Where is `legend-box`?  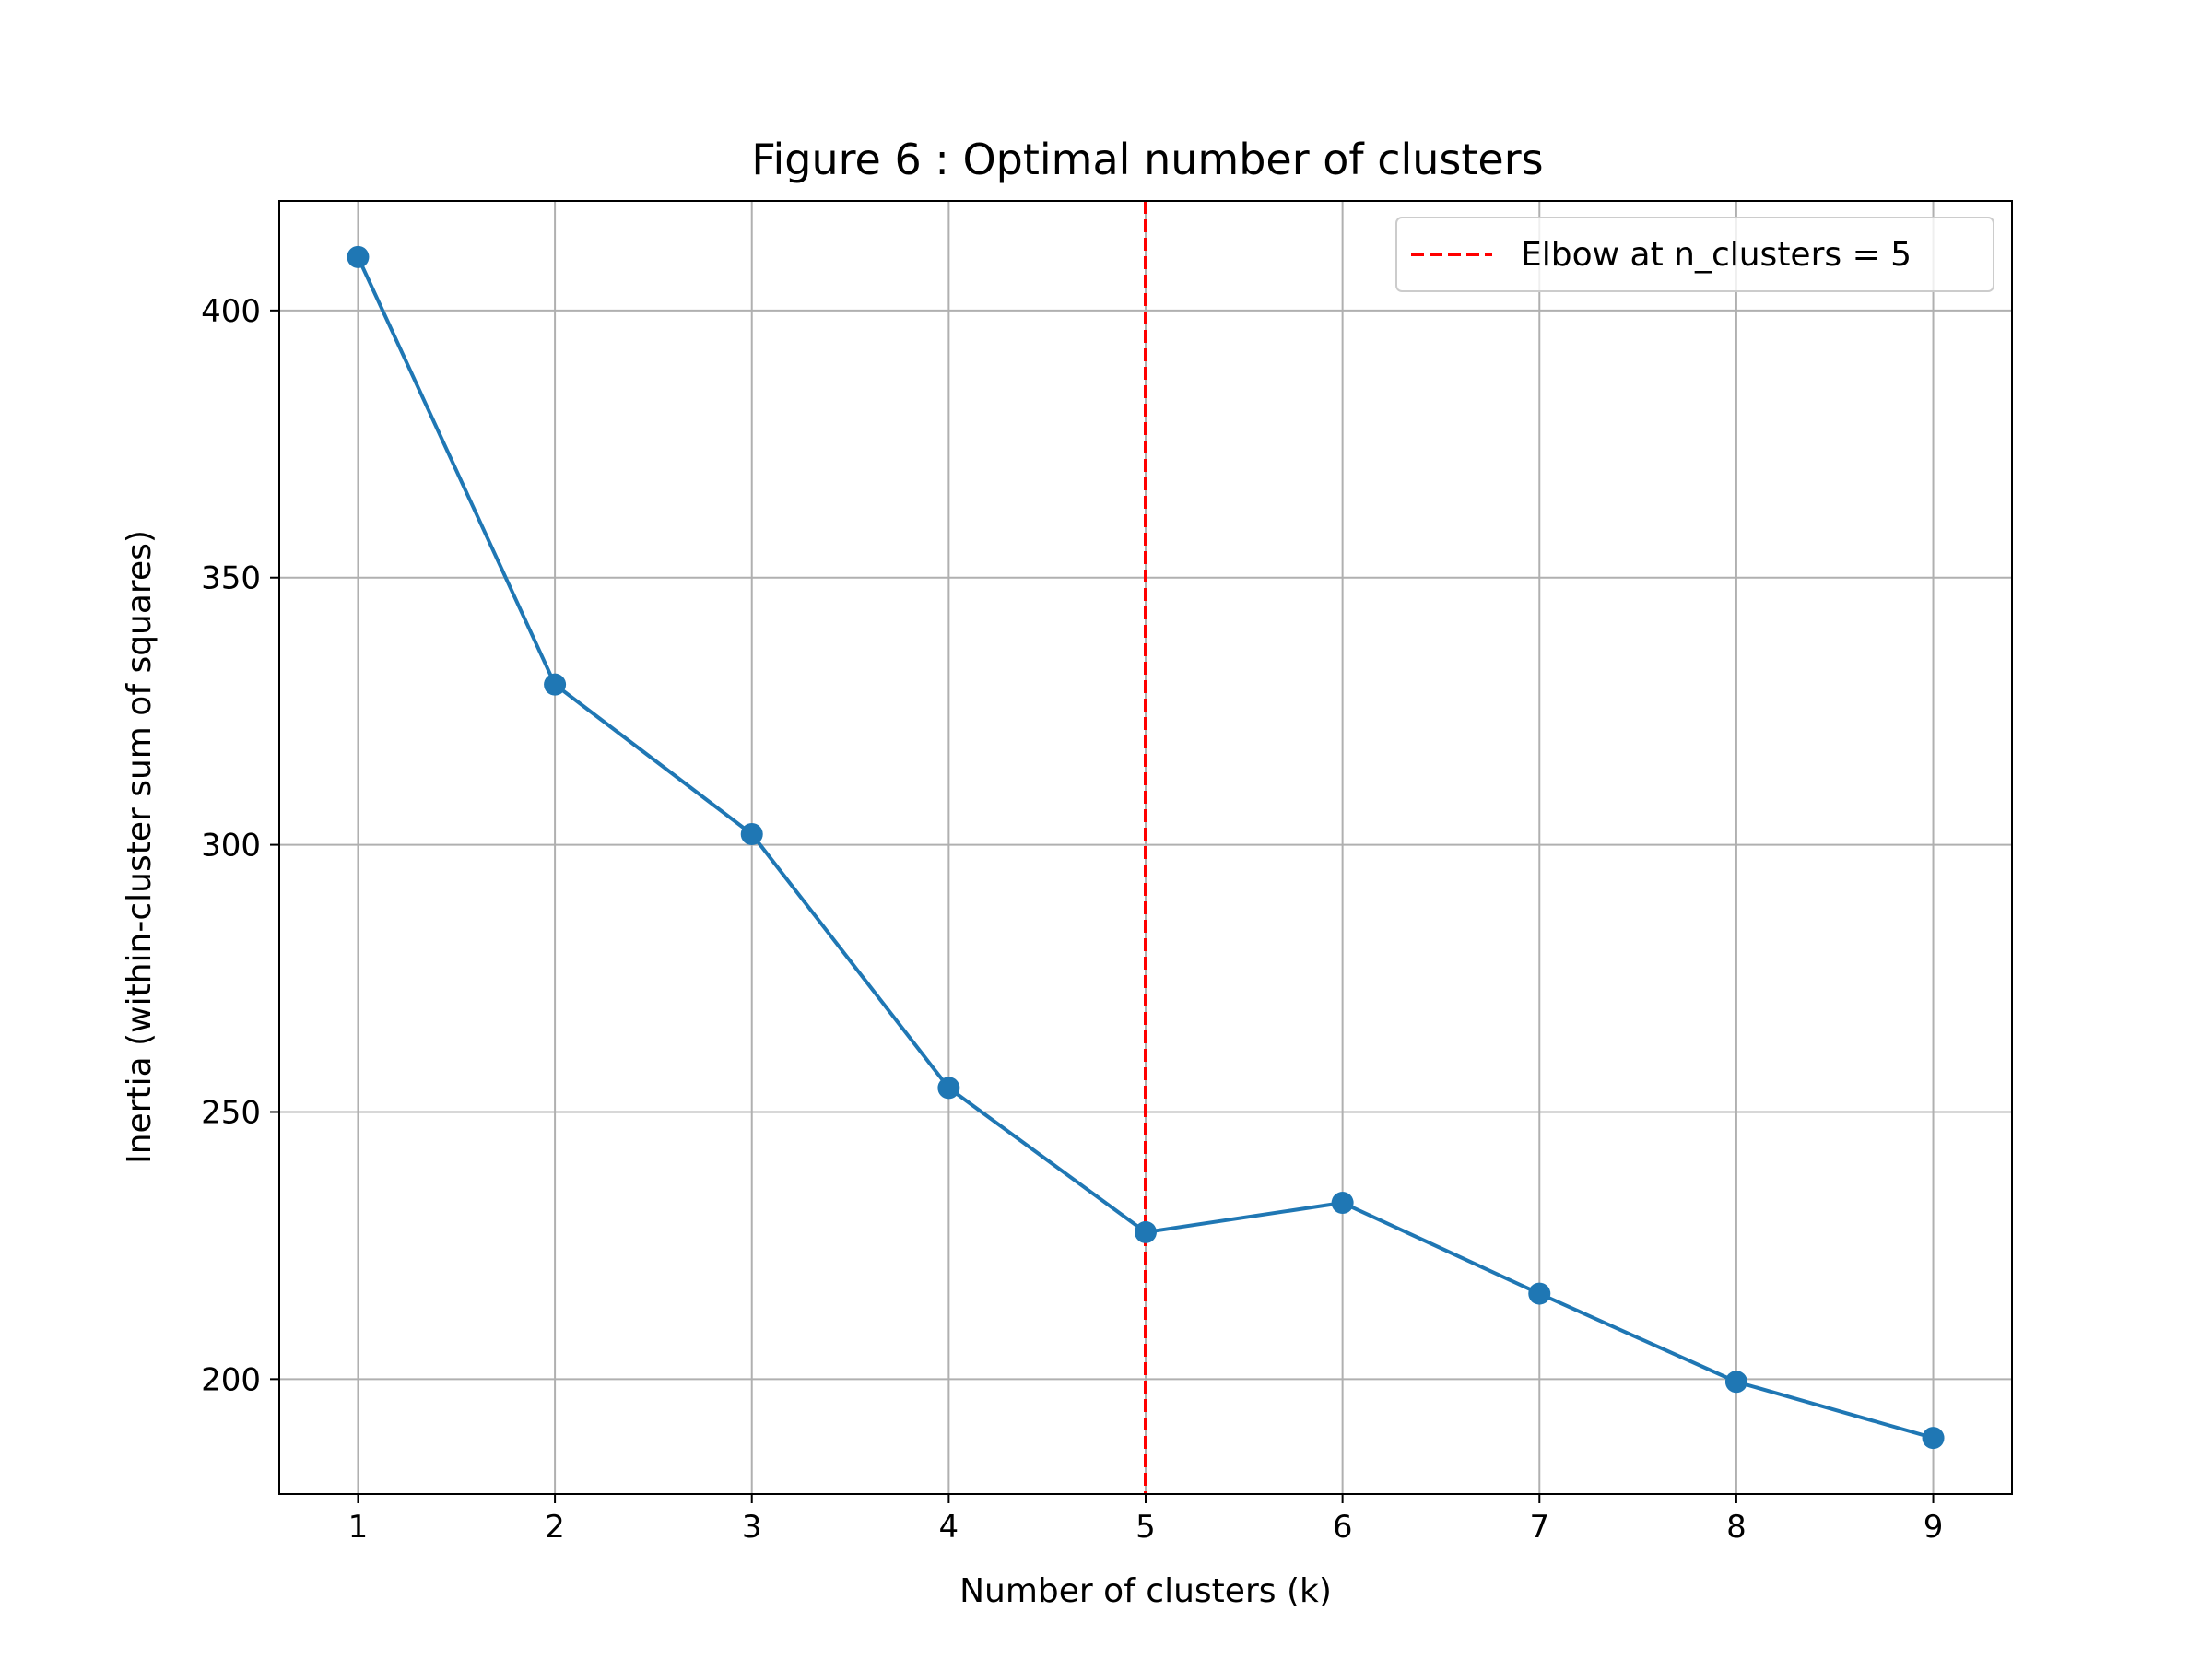
legend-box is located at coordinates (1694, 254).